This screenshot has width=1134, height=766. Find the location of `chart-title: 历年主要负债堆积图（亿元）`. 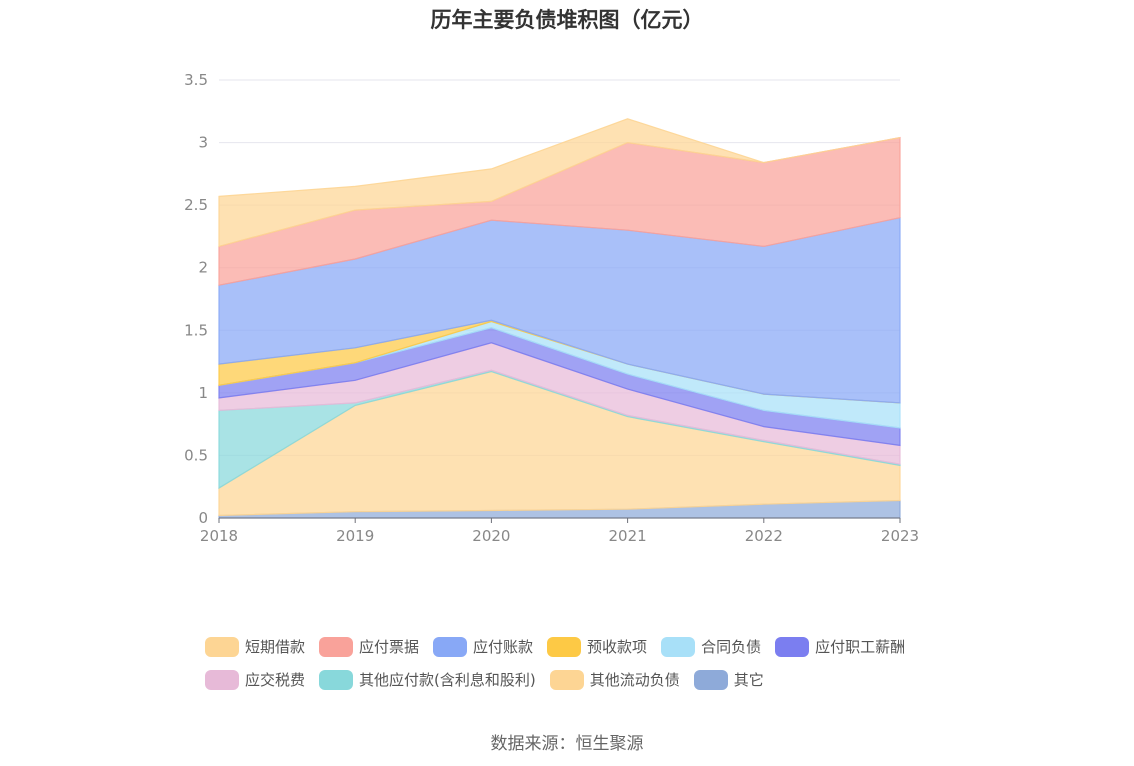

chart-title: 历年主要负债堆积图（亿元） is located at coordinates (567, 20).